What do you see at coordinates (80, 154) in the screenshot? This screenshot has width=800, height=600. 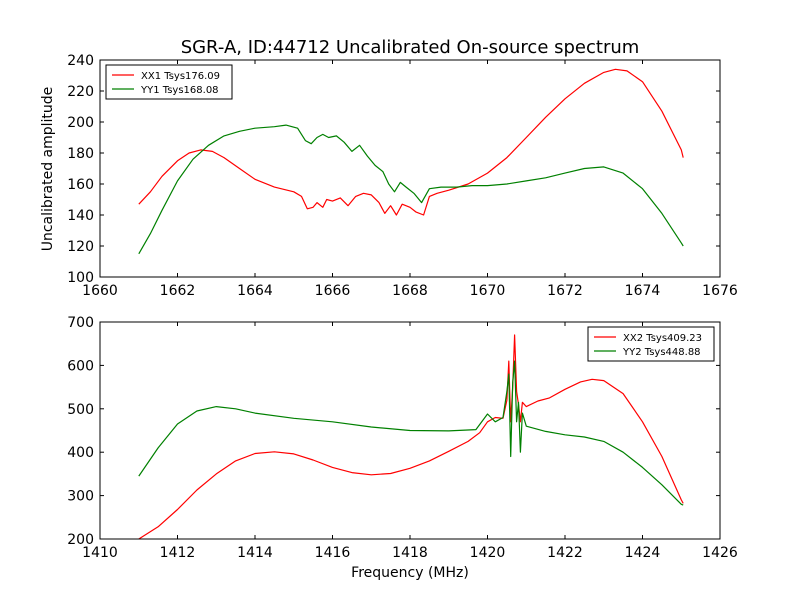 I see `top-y-tick-label: 180` at bounding box center [80, 154].